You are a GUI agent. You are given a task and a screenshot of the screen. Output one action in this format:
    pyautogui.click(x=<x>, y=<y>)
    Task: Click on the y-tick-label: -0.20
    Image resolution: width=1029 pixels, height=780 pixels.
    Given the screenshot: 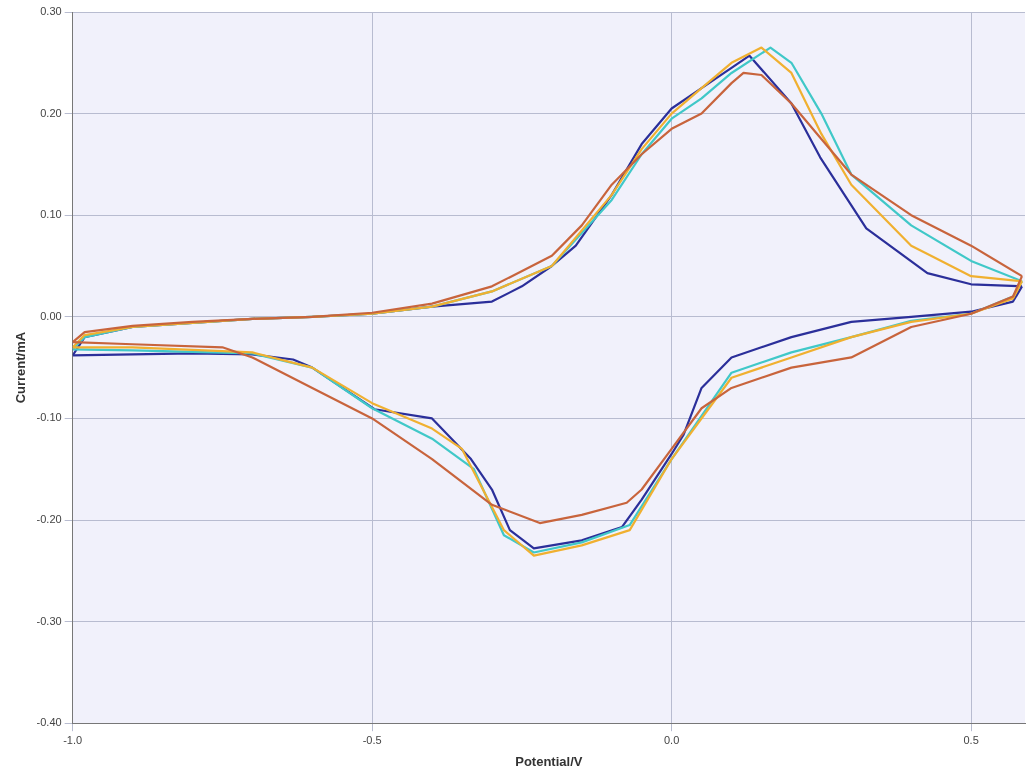 What is the action you would take?
    pyautogui.click(x=49, y=519)
    